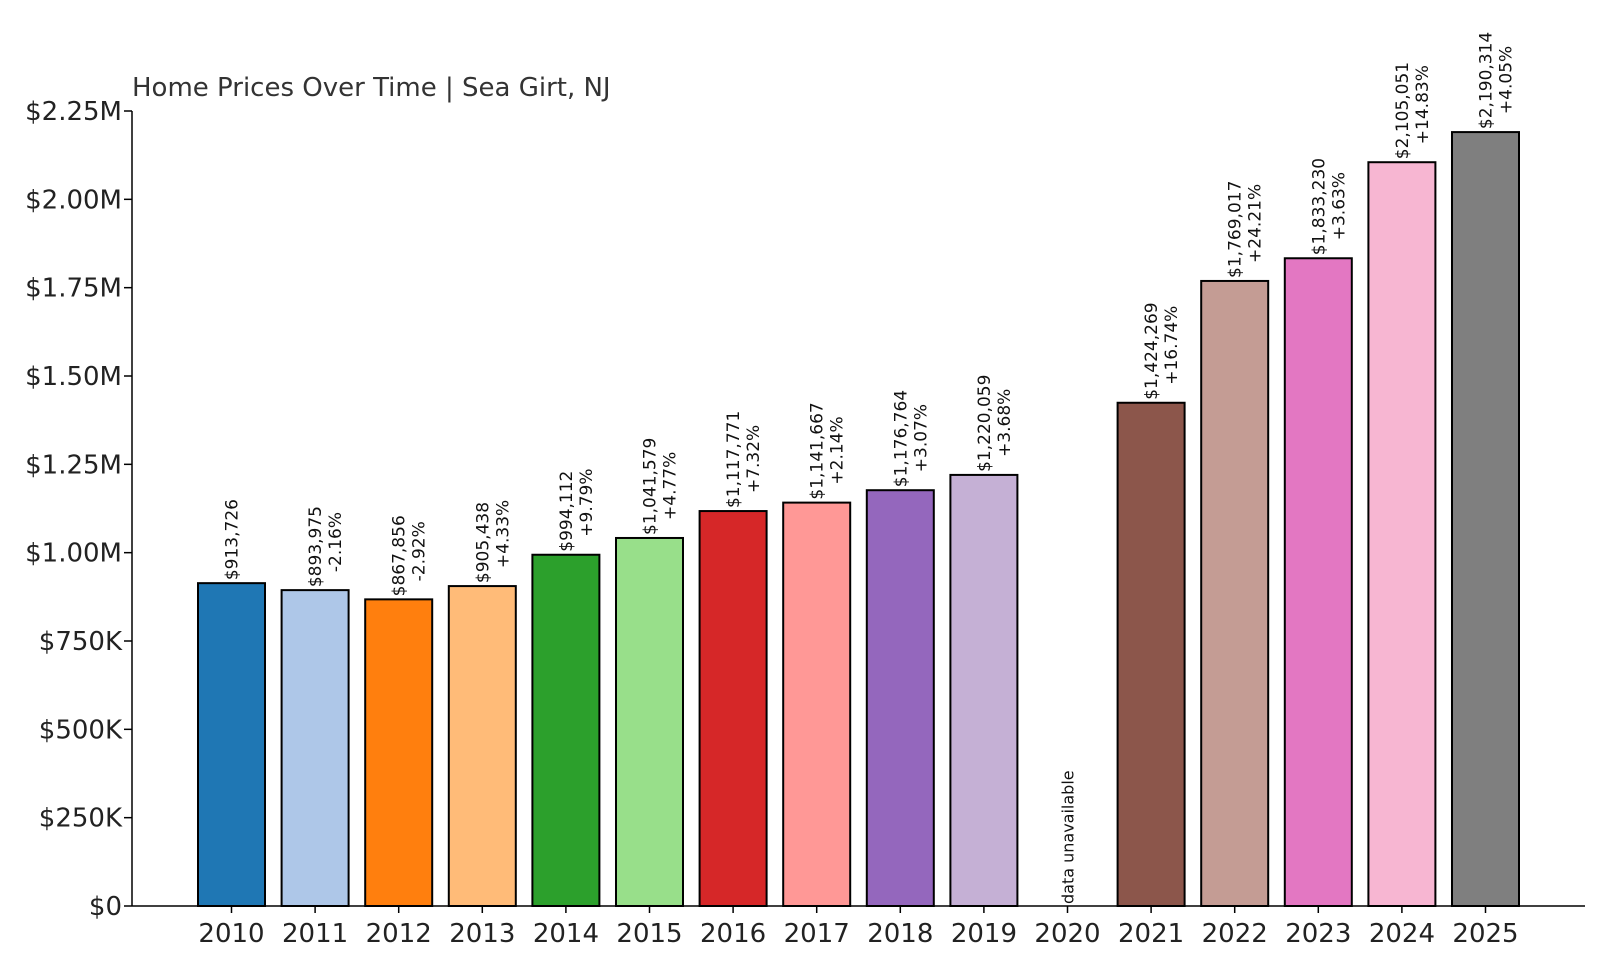  Describe the element at coordinates (233, 539) in the screenshot. I see `bar-value-label: $913,726` at that location.